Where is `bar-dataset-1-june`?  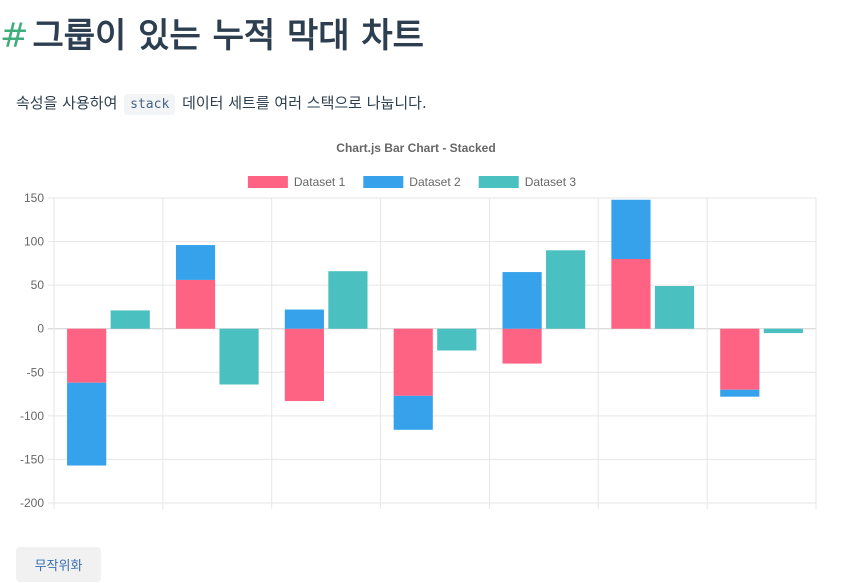
bar-dataset-1-june is located at coordinates (631, 294).